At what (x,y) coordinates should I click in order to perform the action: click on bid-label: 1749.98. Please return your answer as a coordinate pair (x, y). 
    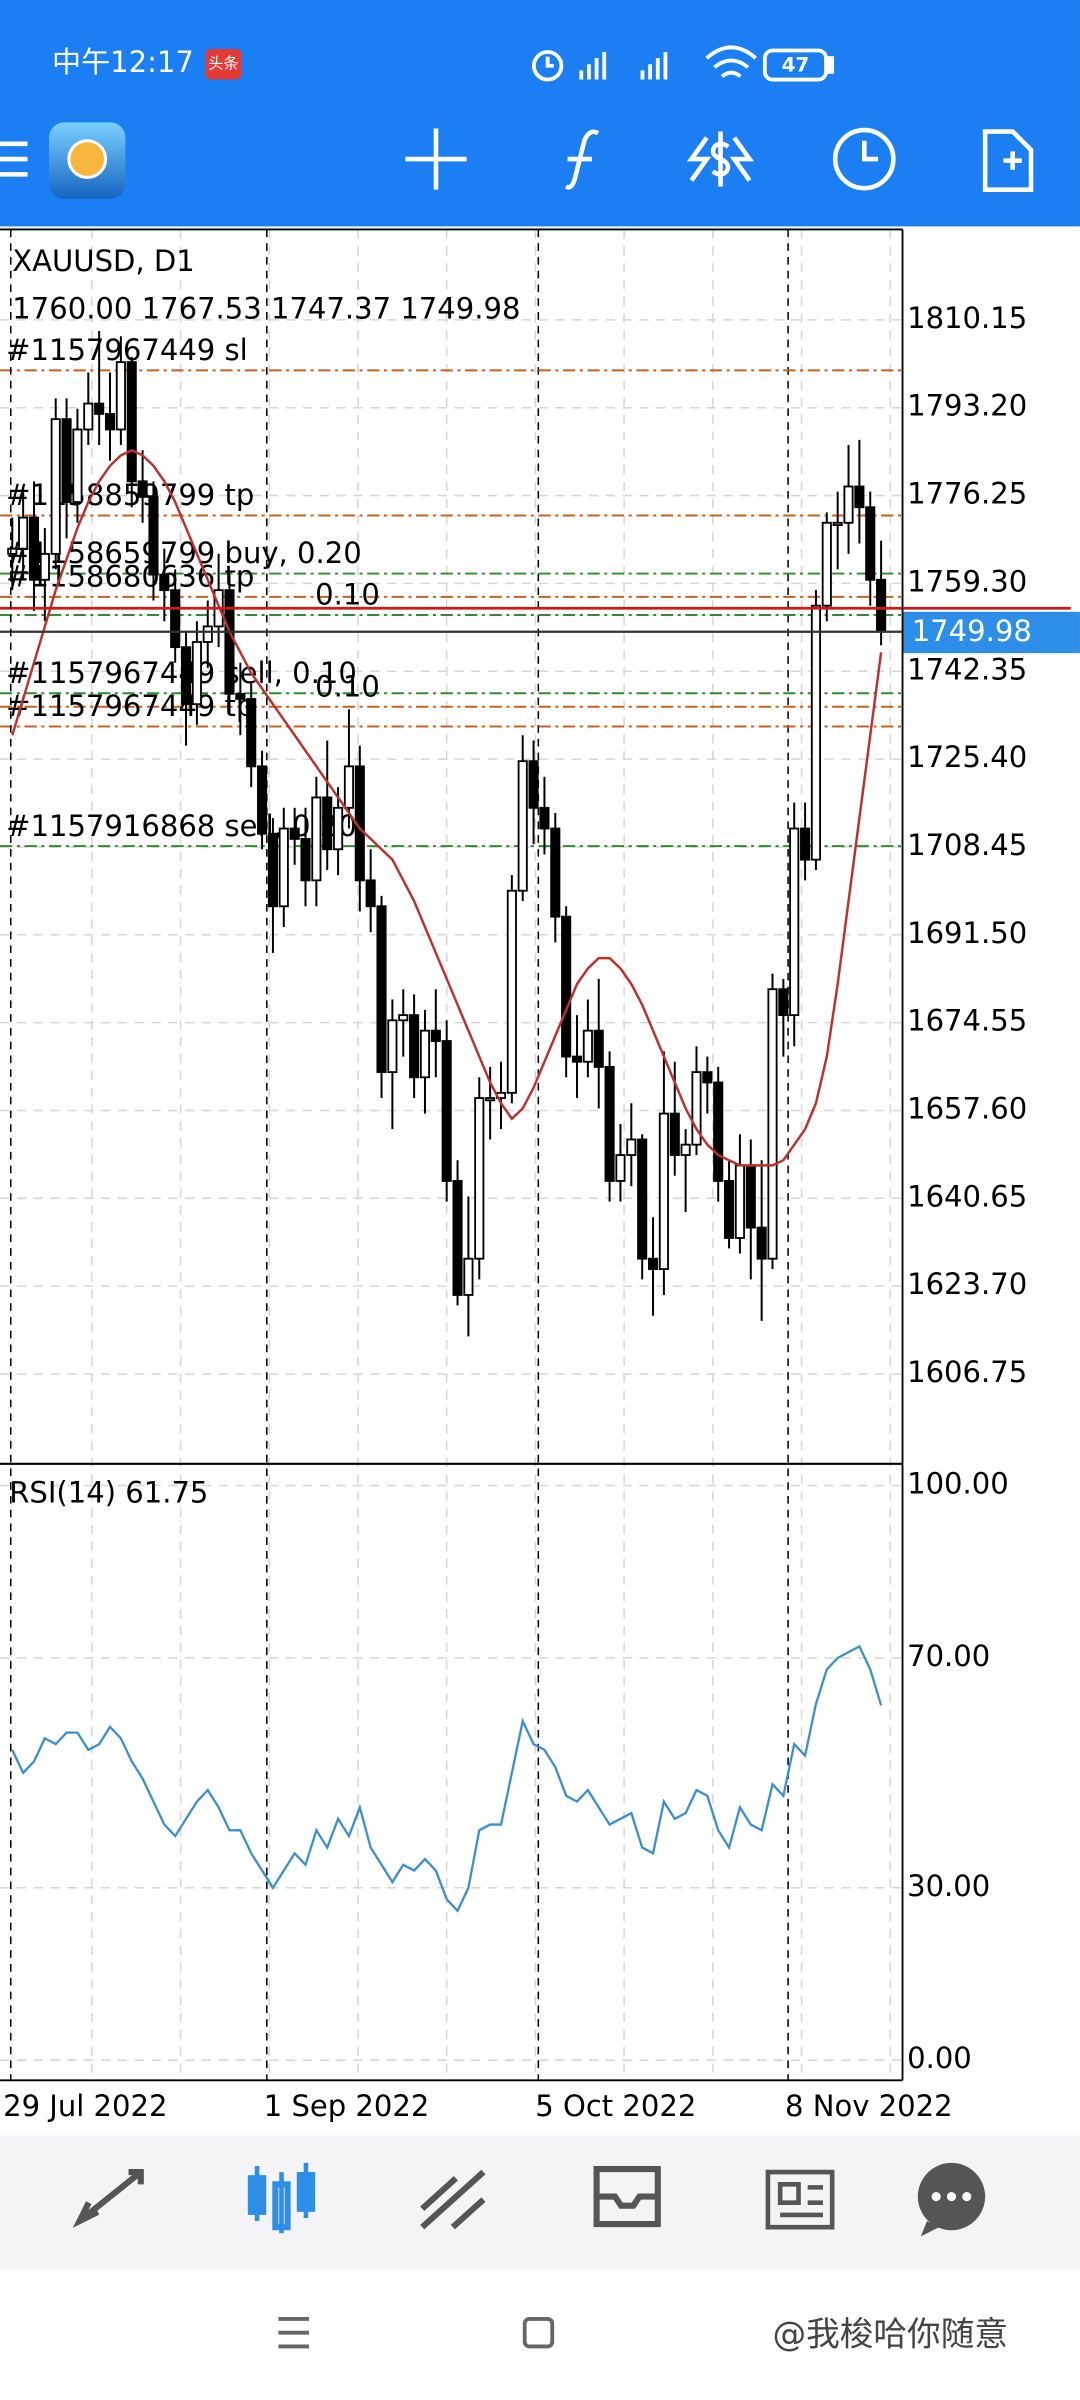
    Looking at the image, I should click on (972, 631).